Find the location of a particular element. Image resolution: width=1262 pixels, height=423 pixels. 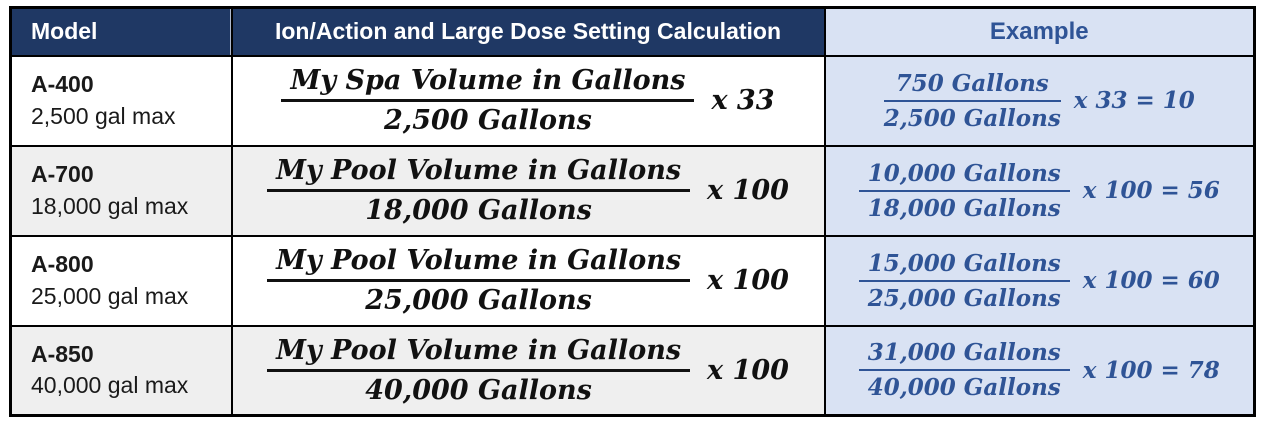

fraction: 15,000 Gallons 25,000 Gallons is located at coordinates (964, 281).